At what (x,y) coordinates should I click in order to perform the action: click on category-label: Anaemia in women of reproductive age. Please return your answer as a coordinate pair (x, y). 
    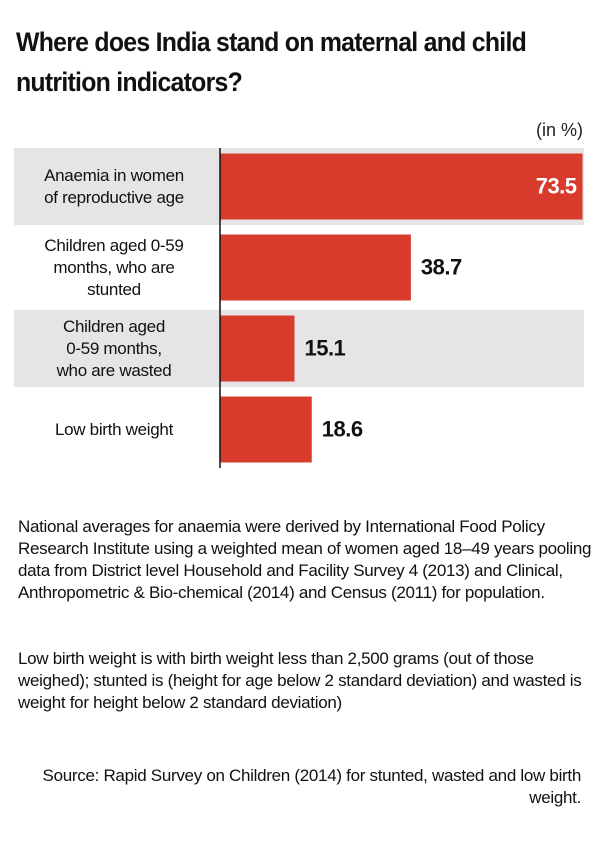
    Looking at the image, I should click on (114, 186).